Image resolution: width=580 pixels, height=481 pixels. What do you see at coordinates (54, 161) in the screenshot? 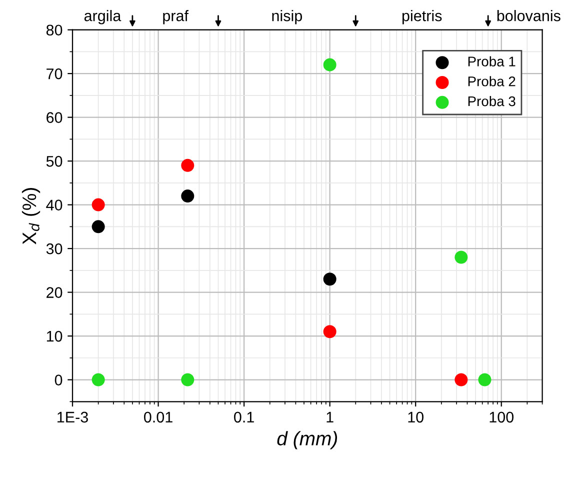
I see `y-tick-label: 50` at bounding box center [54, 161].